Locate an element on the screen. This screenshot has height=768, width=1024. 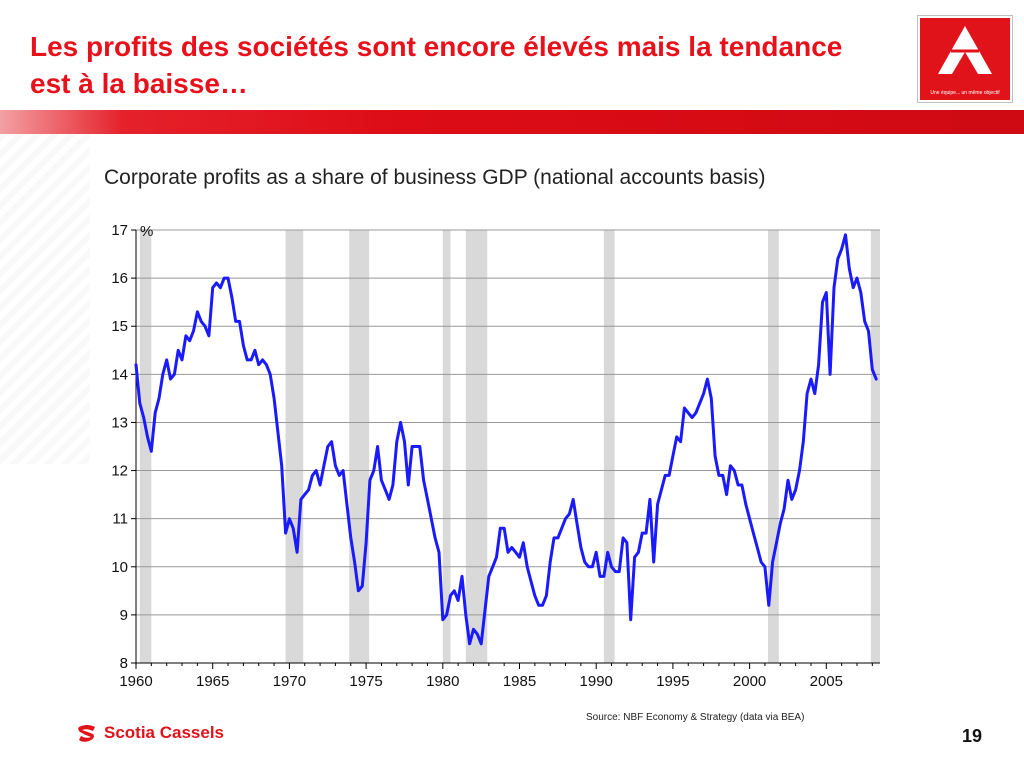
brand-logo: Scotia Cassels is located at coordinates (150, 733).